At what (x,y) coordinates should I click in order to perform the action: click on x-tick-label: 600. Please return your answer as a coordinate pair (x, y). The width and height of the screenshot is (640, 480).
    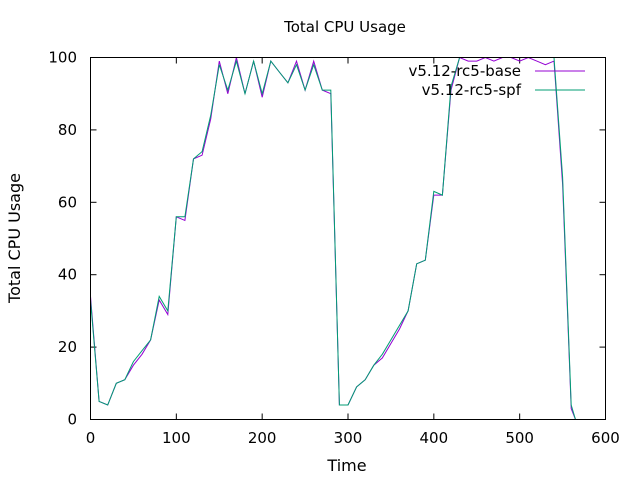
    Looking at the image, I should click on (605, 438).